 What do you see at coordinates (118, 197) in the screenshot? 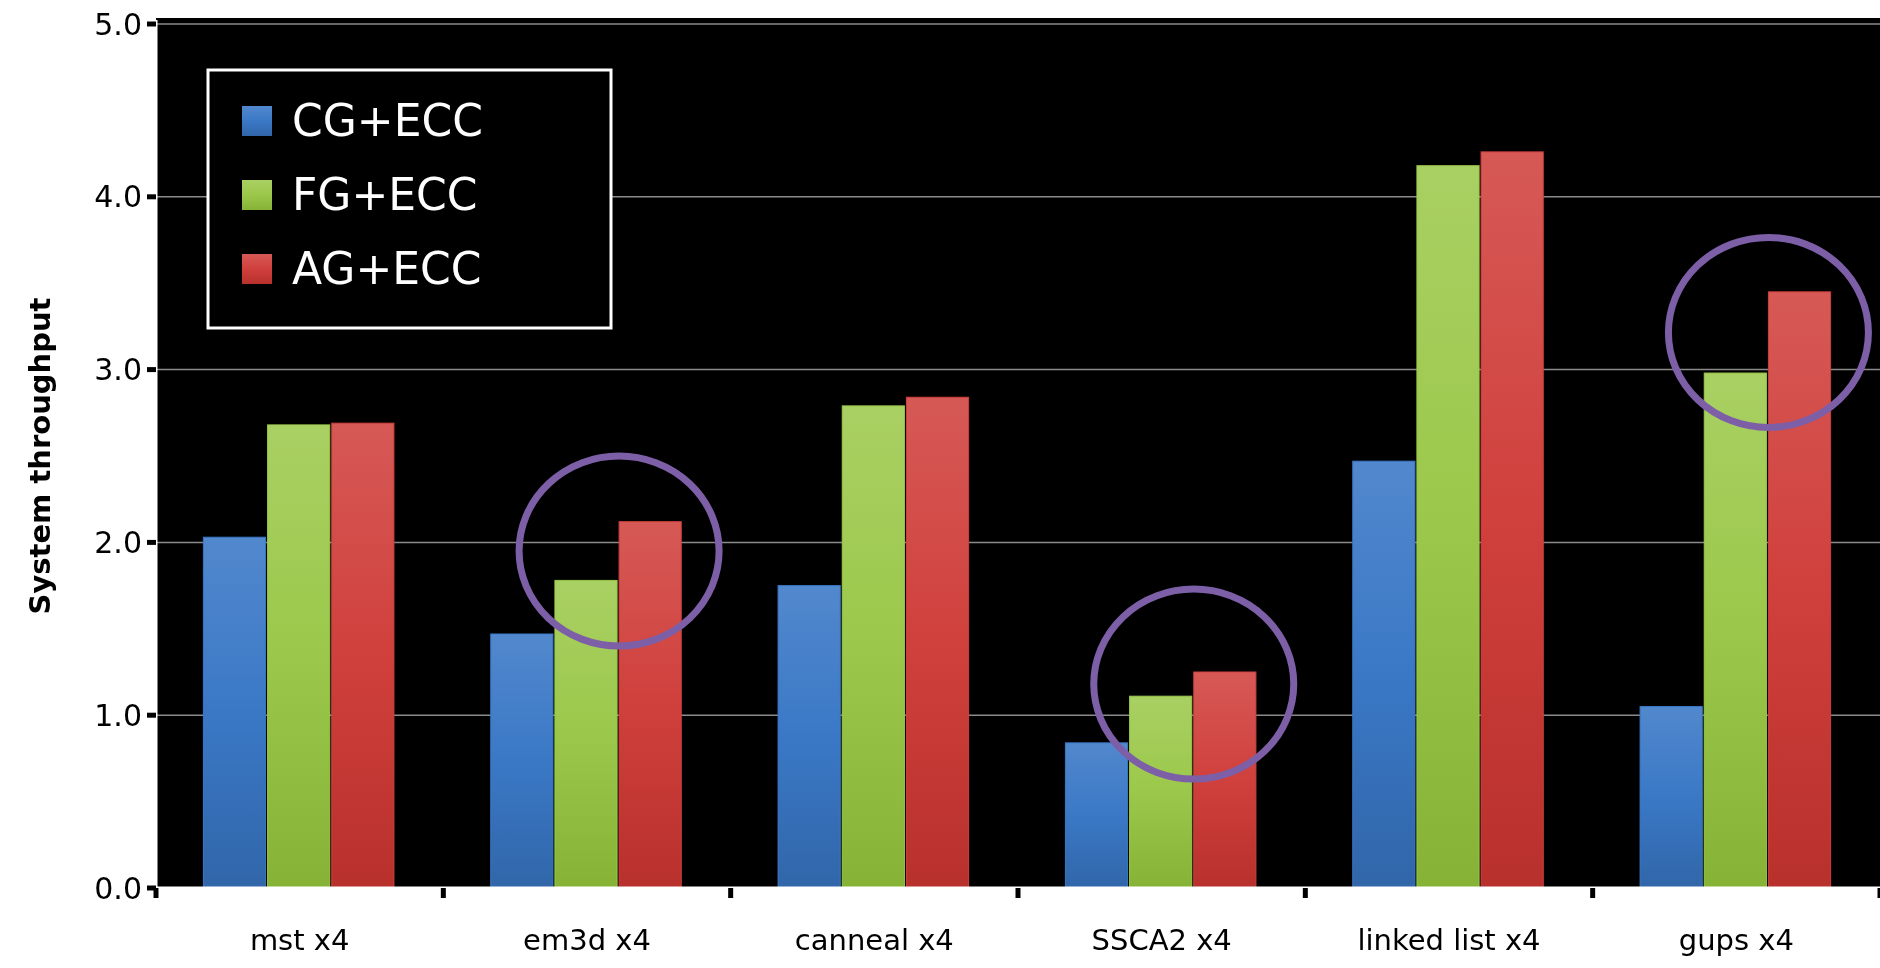
I see `y-tick-label: 4.0` at bounding box center [118, 197].